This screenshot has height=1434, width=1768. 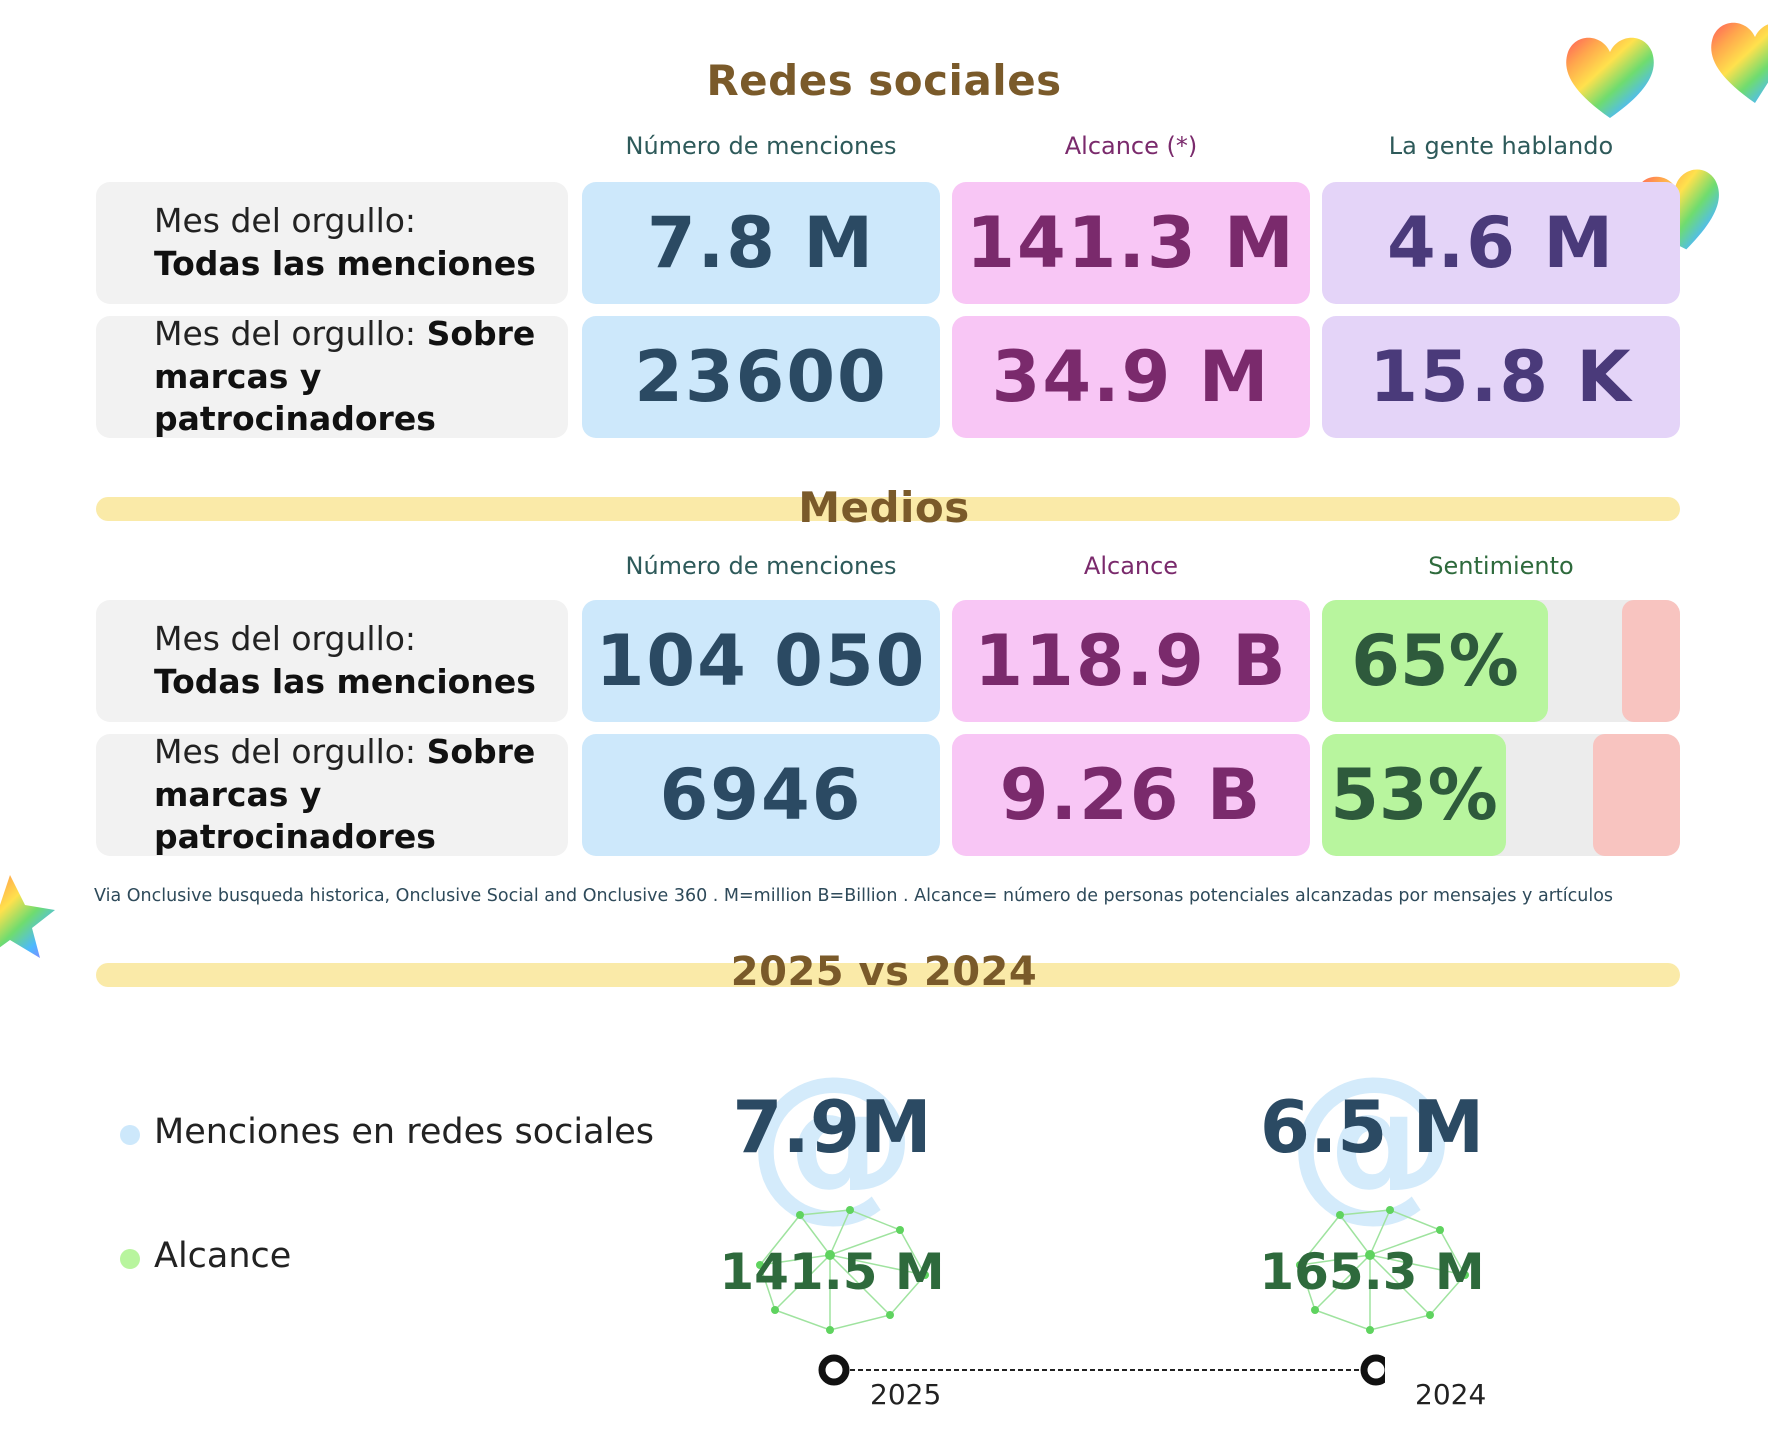 I want to click on legend-dot-reach, so click(x=130, y=1259).